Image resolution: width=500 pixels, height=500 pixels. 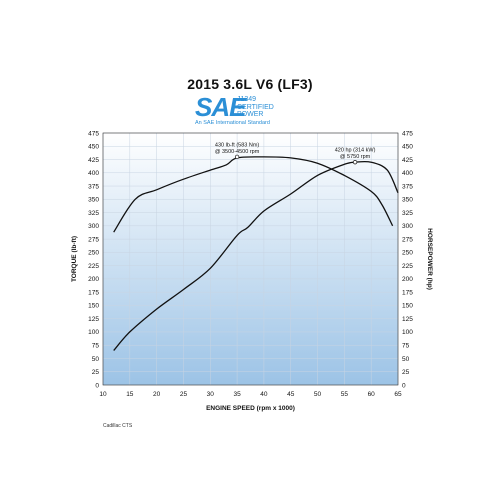 What do you see at coordinates (96, 346) in the screenshot?
I see `y-tick-label-left: 75` at bounding box center [96, 346].